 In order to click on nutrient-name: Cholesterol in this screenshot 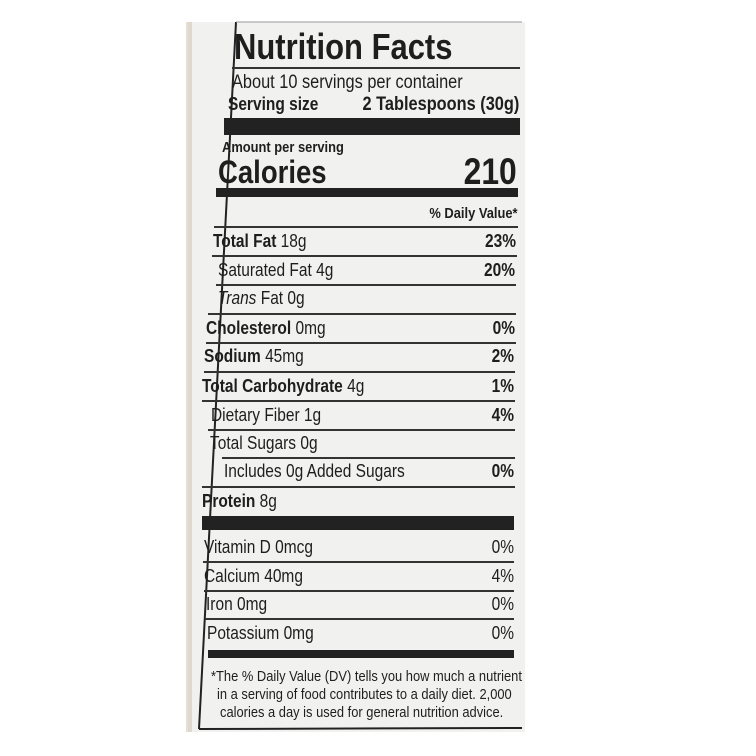, I will do `click(249, 328)`.